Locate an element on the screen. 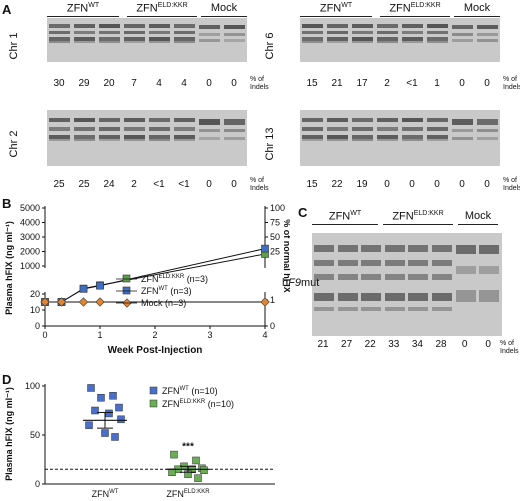  d-legend-marker is located at coordinates (153, 390).